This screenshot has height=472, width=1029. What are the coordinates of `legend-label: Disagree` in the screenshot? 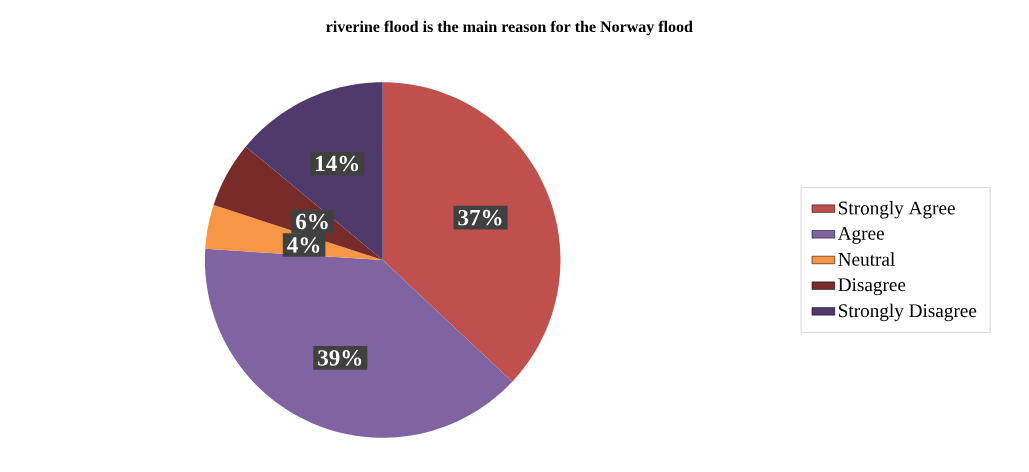 It's located at (872, 287).